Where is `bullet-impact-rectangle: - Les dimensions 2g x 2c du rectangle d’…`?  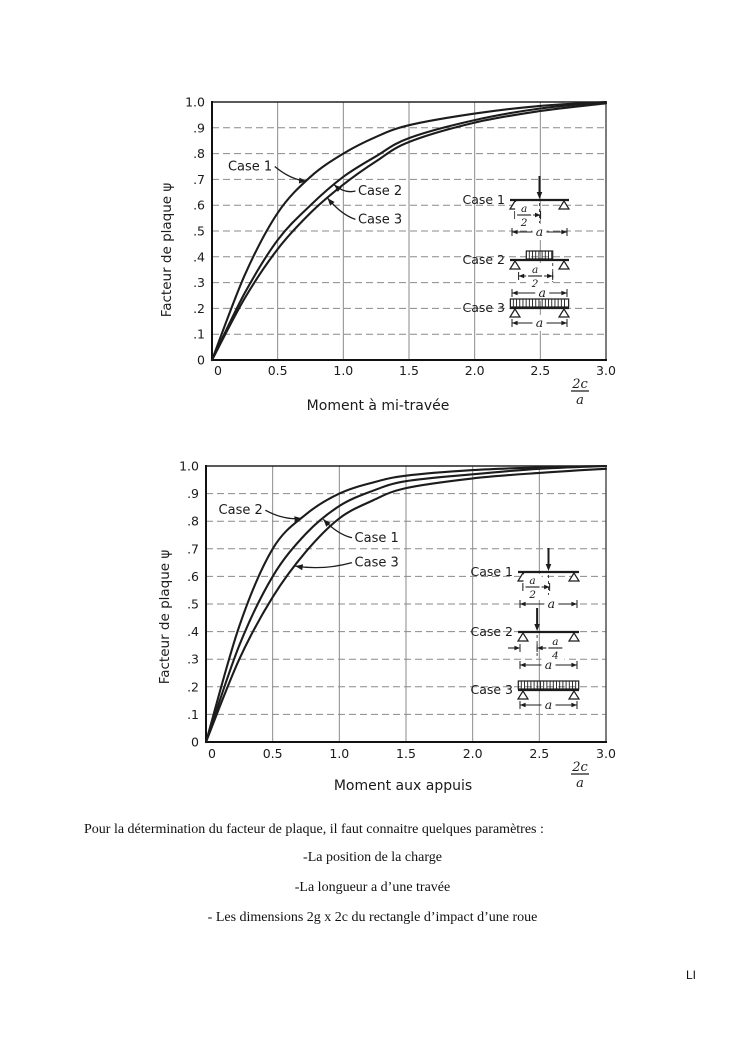
bullet-impact-rectangle: - Les dimensions 2g x 2c du rectangle d’… is located at coordinates (372, 917).